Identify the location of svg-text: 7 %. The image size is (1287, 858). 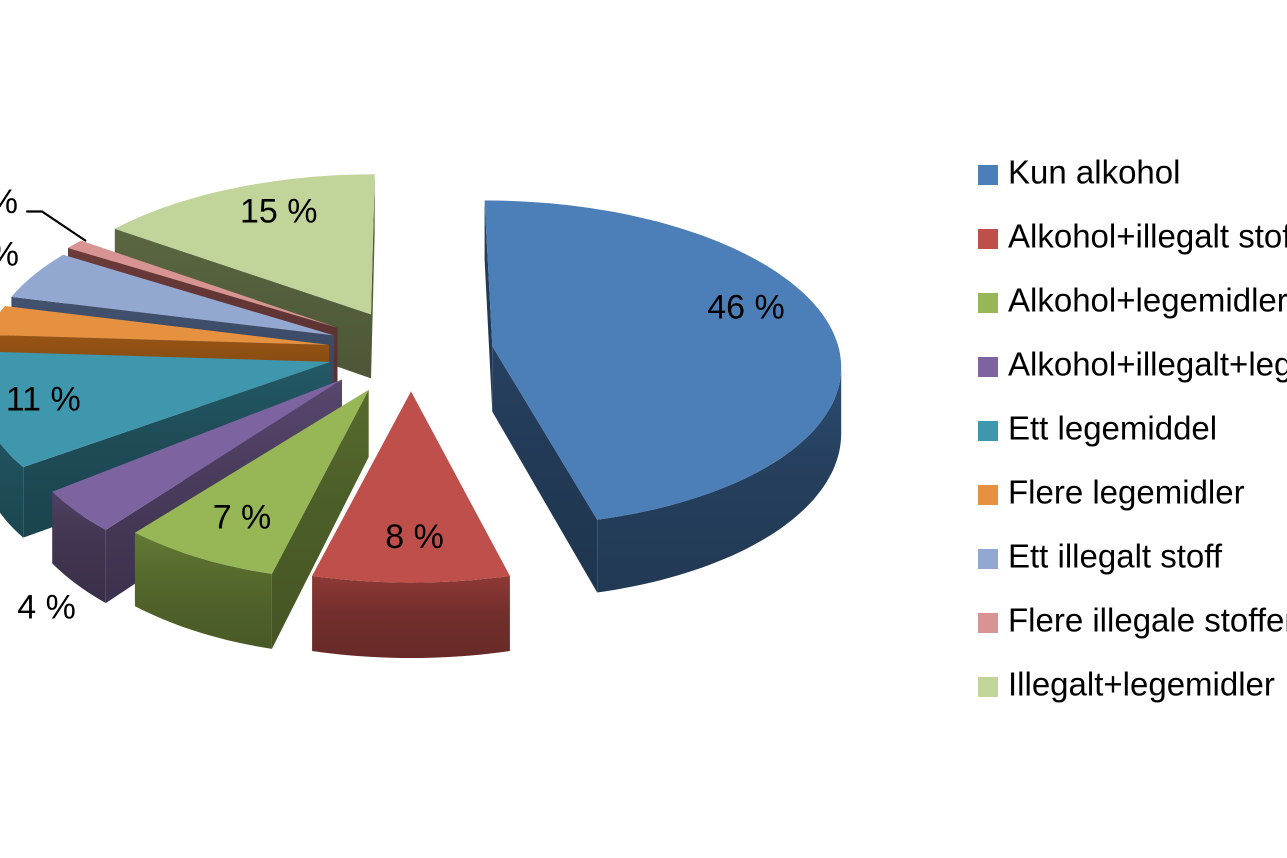
(242, 518).